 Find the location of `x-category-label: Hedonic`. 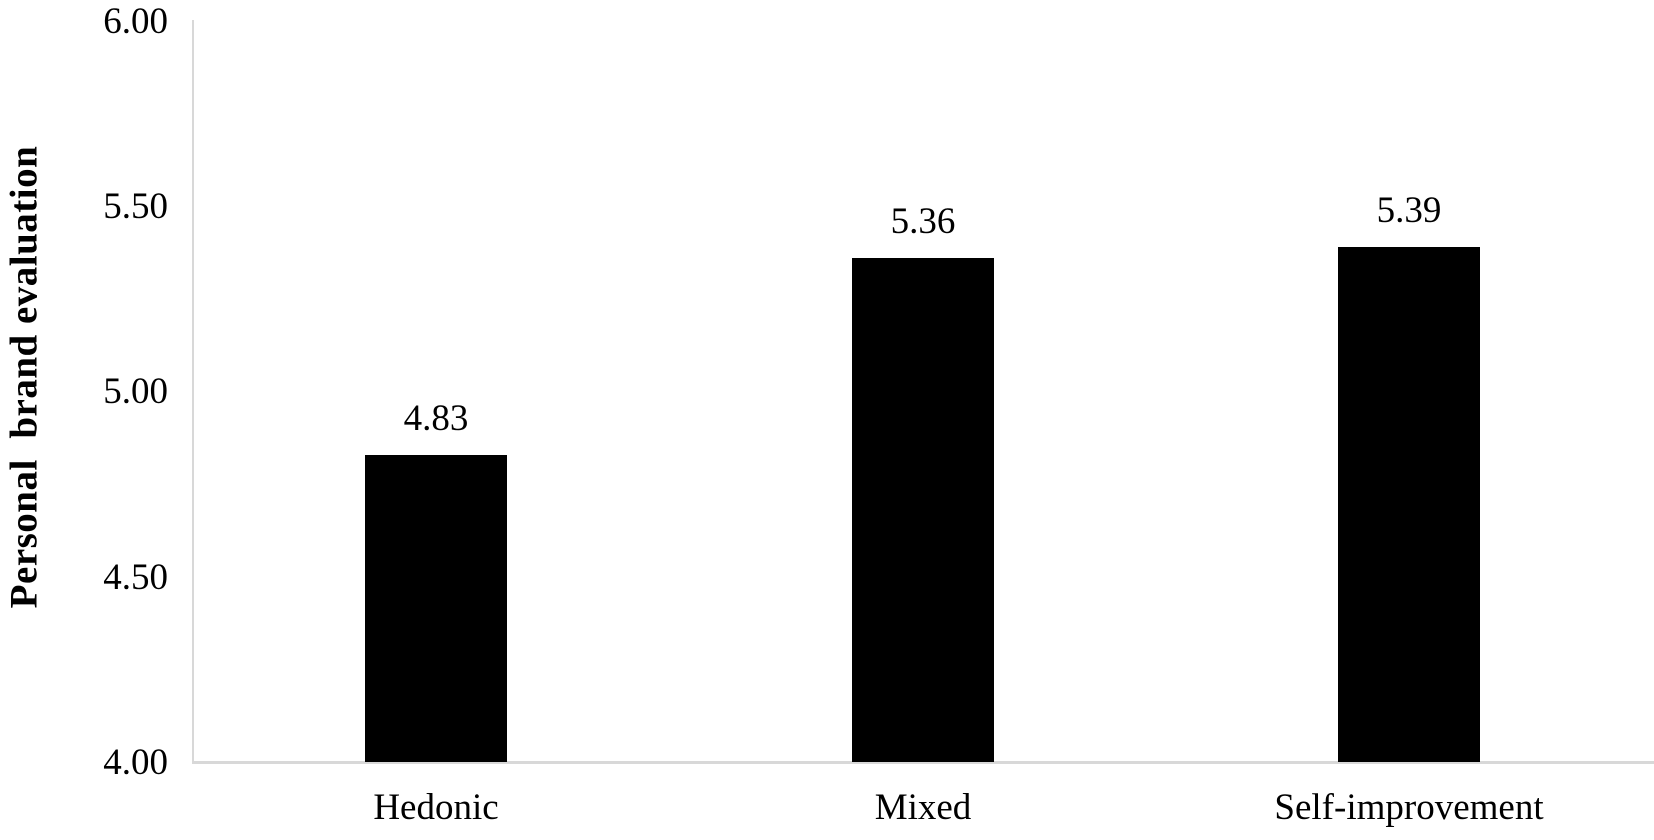

x-category-label: Hedonic is located at coordinates (436, 807).